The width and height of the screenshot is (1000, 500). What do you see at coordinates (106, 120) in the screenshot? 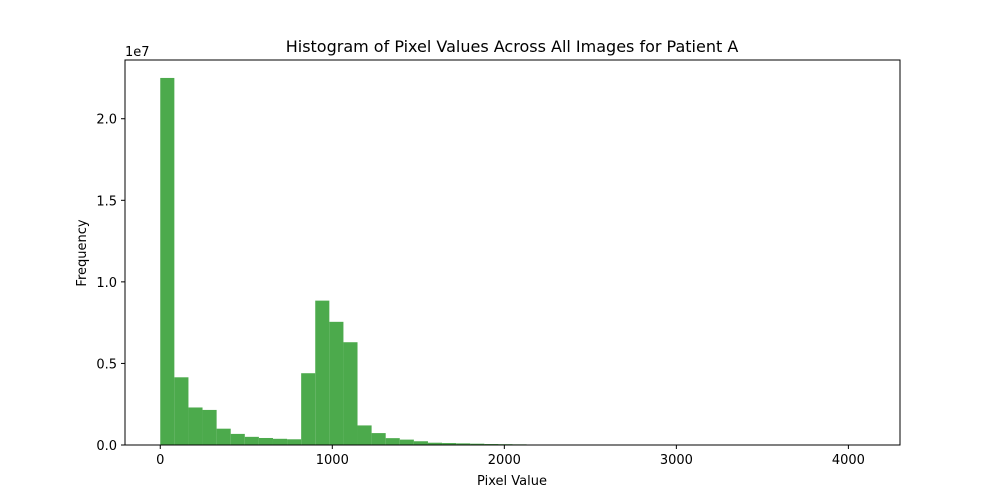
I see `y-tick-label: 2.0` at bounding box center [106, 120].